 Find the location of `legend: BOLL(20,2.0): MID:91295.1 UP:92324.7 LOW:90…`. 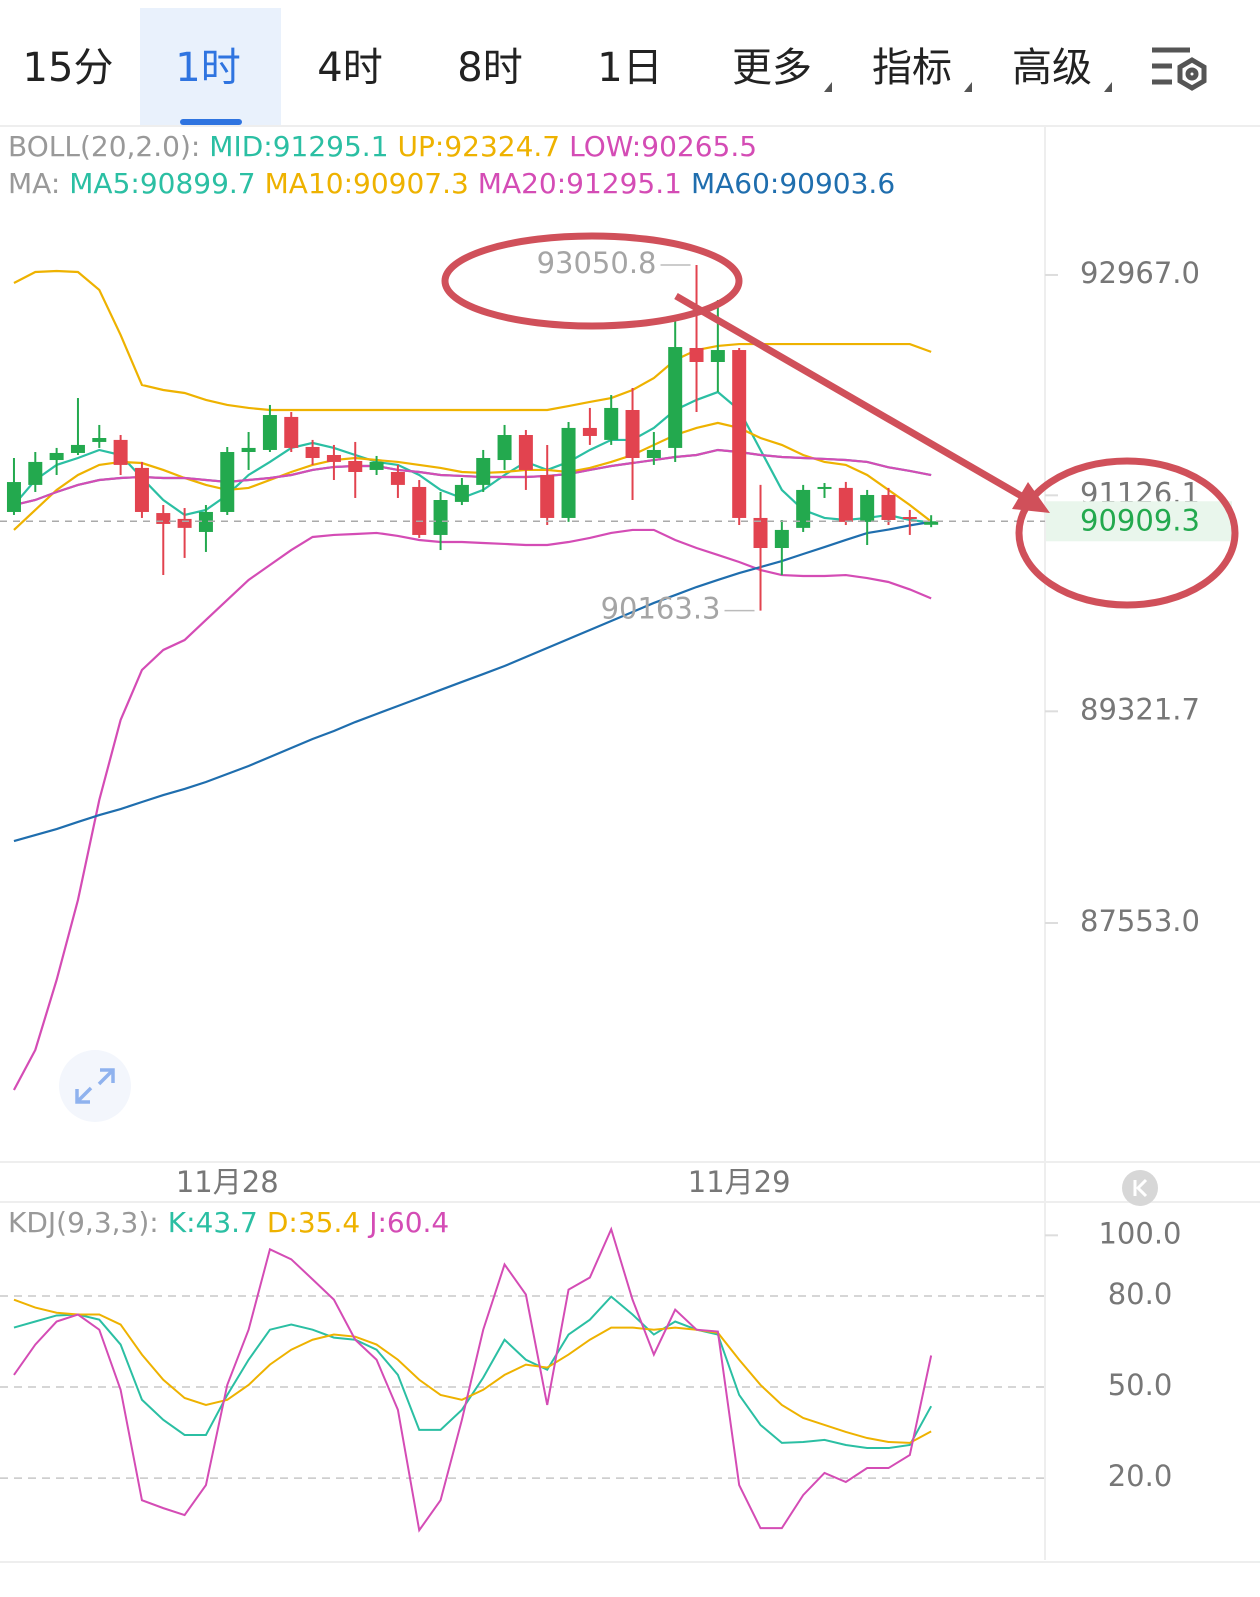

legend: BOLL(20,2.0): MID:91295.1 UP:92324.7 LOW:90… is located at coordinates (382, 146).